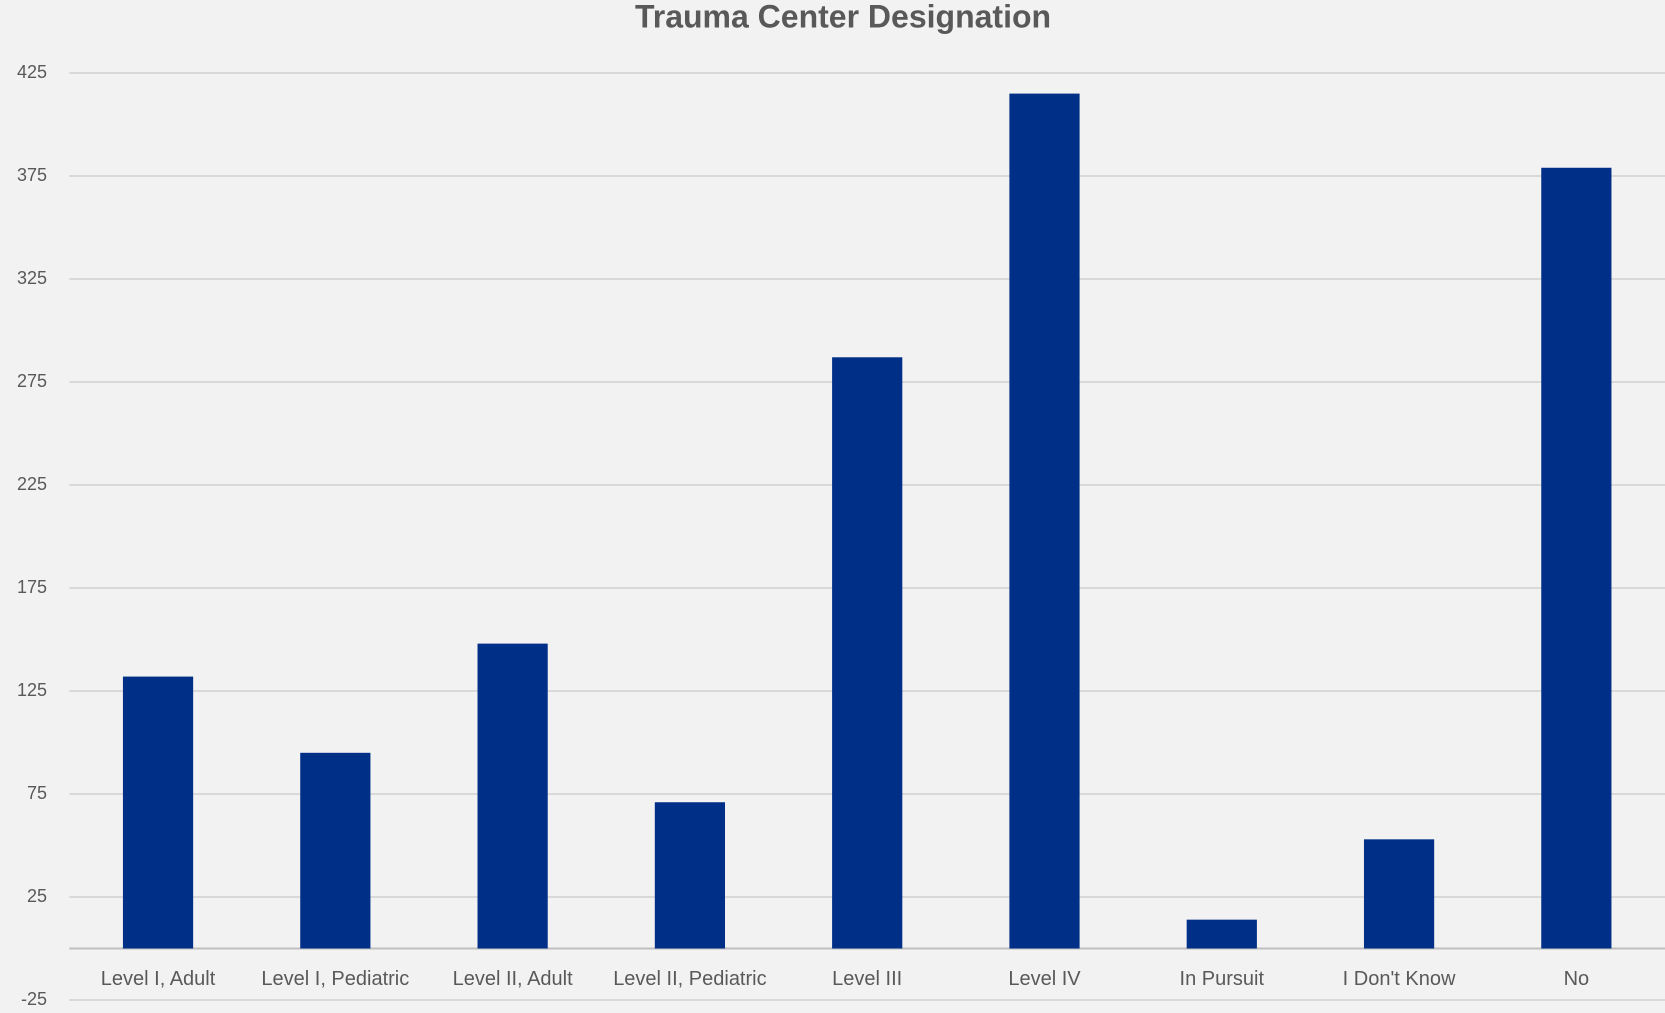 Image resolution: width=1665 pixels, height=1013 pixels. Describe the element at coordinates (513, 979) in the screenshot. I see `x-tick-label: Level II, Adult` at that location.